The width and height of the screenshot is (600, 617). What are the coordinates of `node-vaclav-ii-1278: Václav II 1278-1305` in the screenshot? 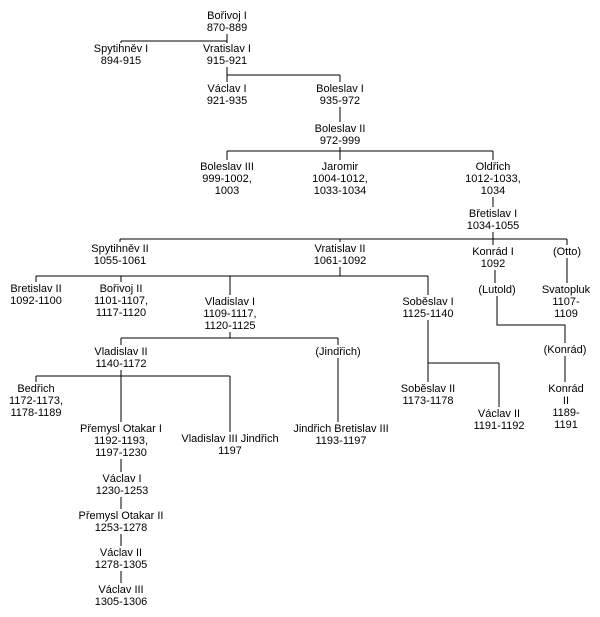 It's located at (121, 559).